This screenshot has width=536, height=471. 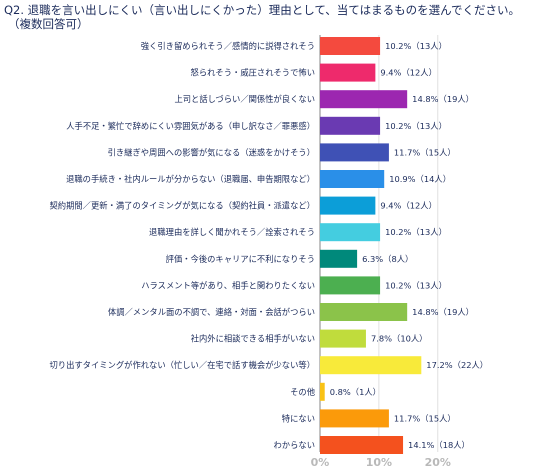 I want to click on category-label: 特にない, so click(x=298, y=418).